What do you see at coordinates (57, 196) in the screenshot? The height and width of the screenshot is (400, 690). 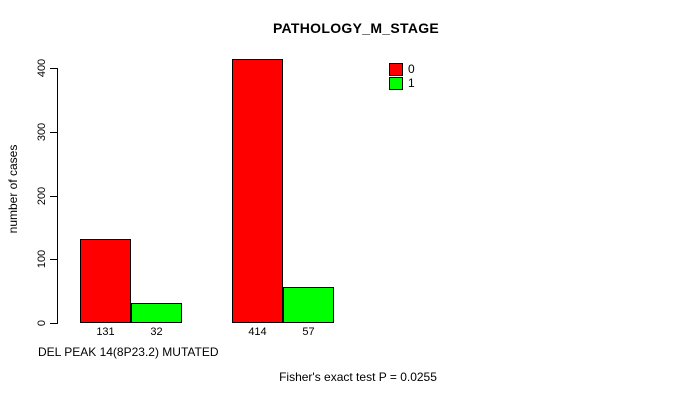 I see `y-axis-line` at bounding box center [57, 196].